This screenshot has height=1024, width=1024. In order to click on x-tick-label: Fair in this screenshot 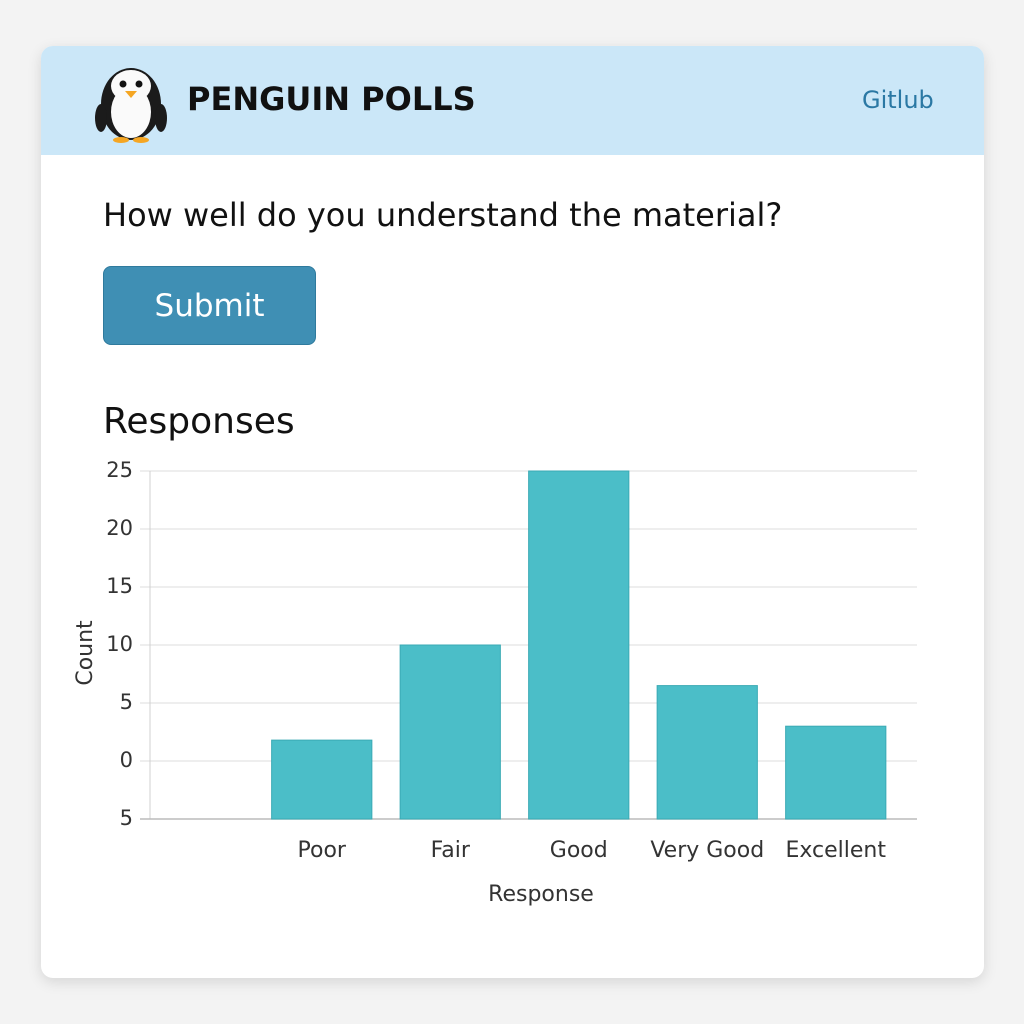, I will do `click(451, 850)`.